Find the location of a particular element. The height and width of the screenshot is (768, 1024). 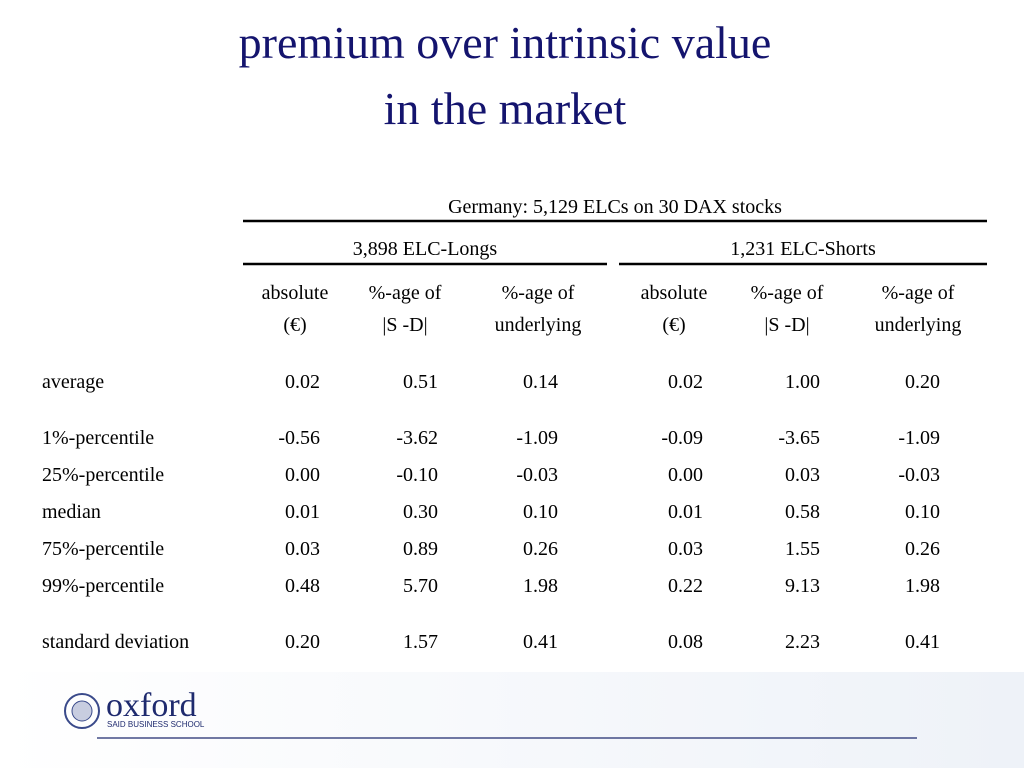

subgroup-header: 3,898 ELC-Longs is located at coordinates (425, 249).